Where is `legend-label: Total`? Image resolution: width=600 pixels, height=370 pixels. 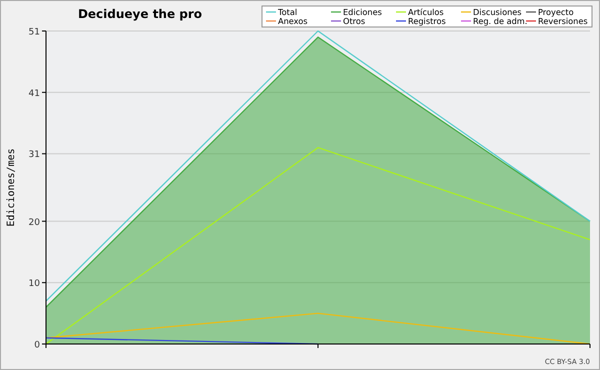
legend-label: Total is located at coordinates (287, 12).